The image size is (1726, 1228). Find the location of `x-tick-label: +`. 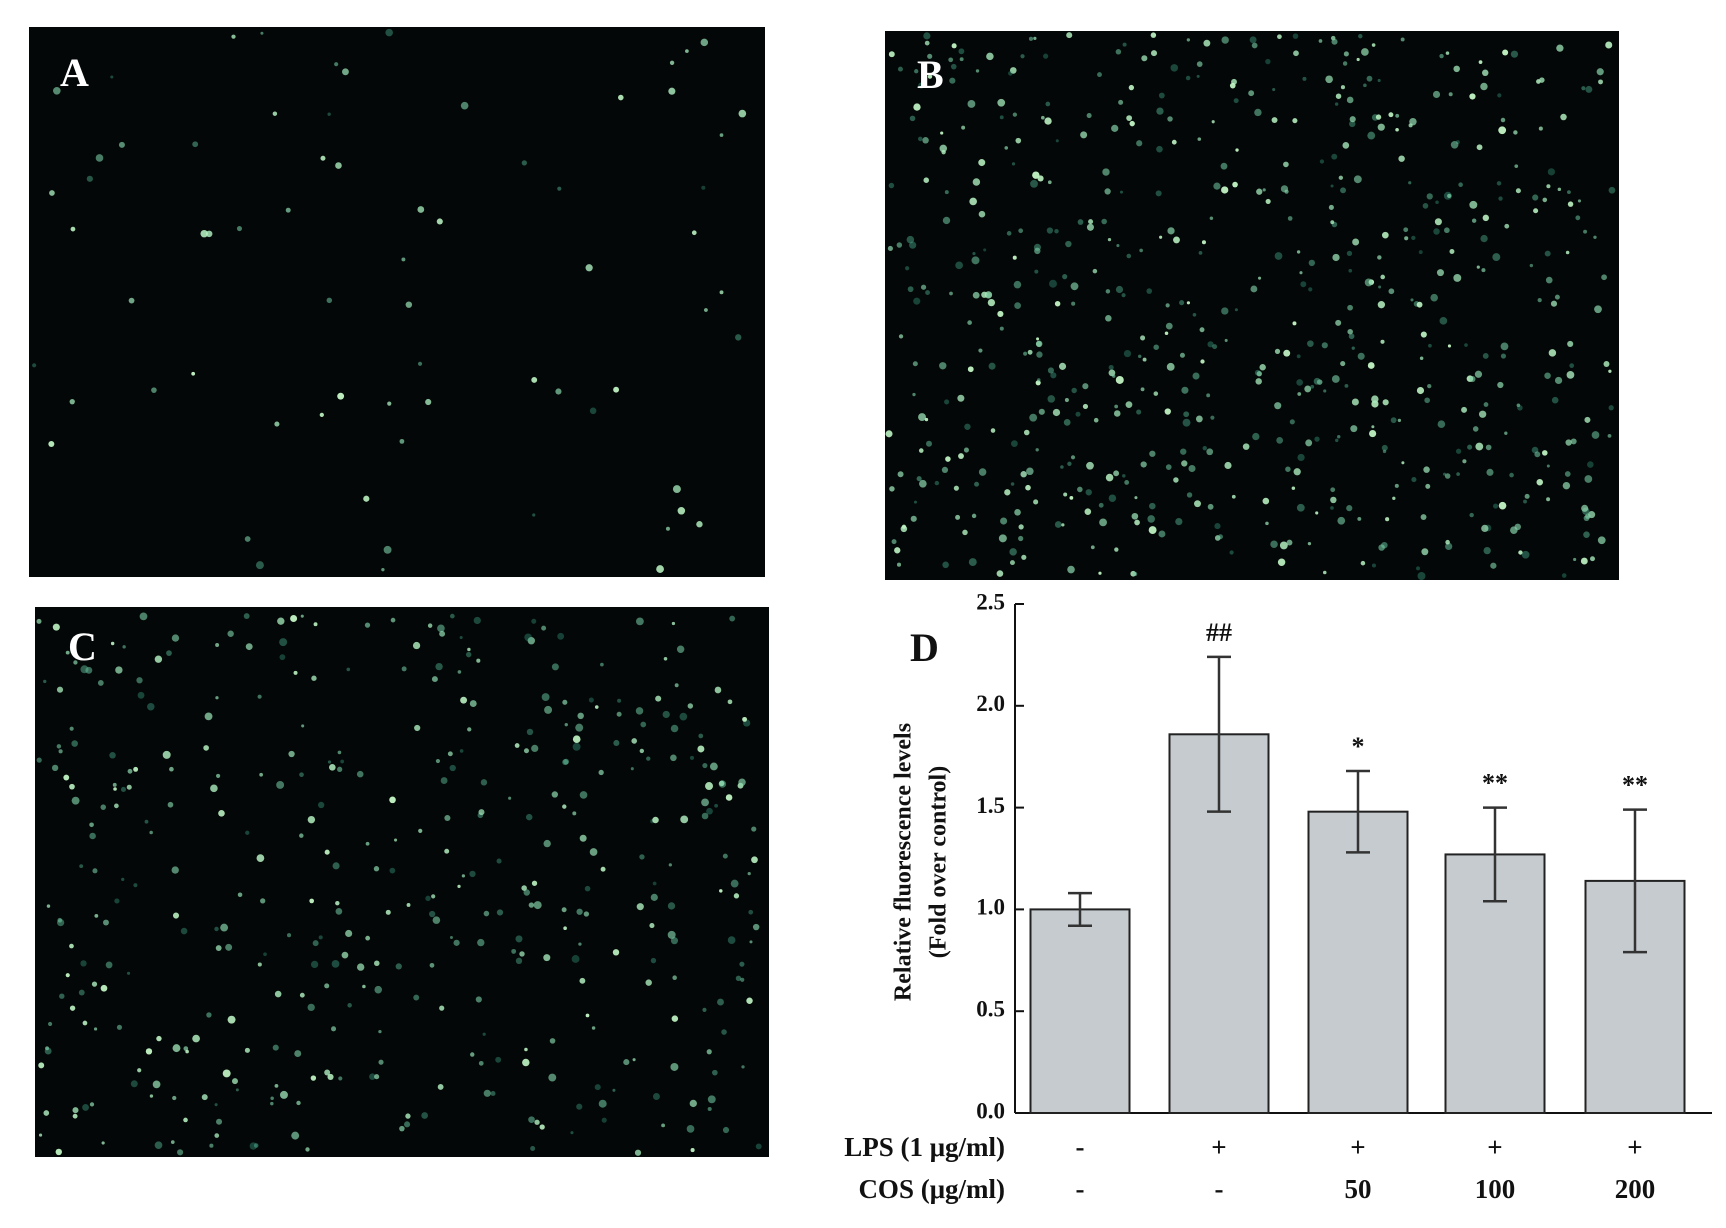

x-tick-label: + is located at coordinates (1634, 1147).